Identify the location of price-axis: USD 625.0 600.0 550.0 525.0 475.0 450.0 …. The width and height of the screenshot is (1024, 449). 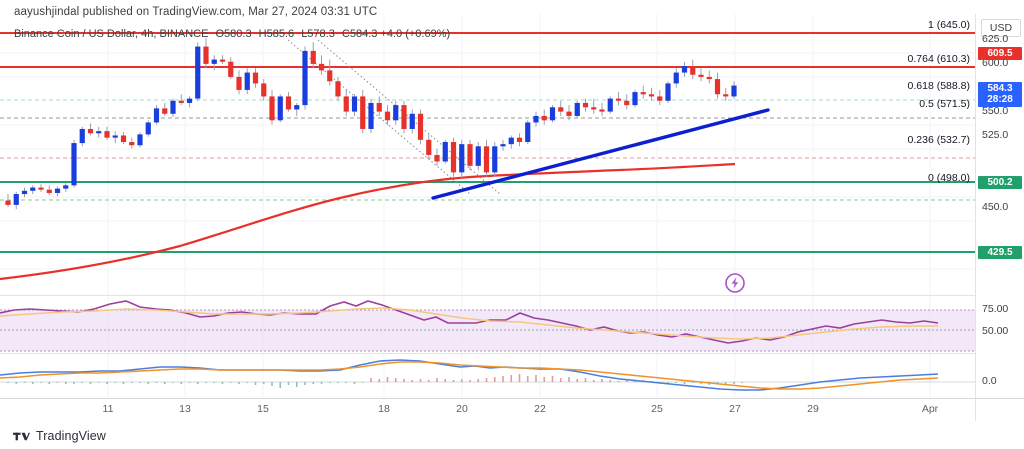
(999, 206).